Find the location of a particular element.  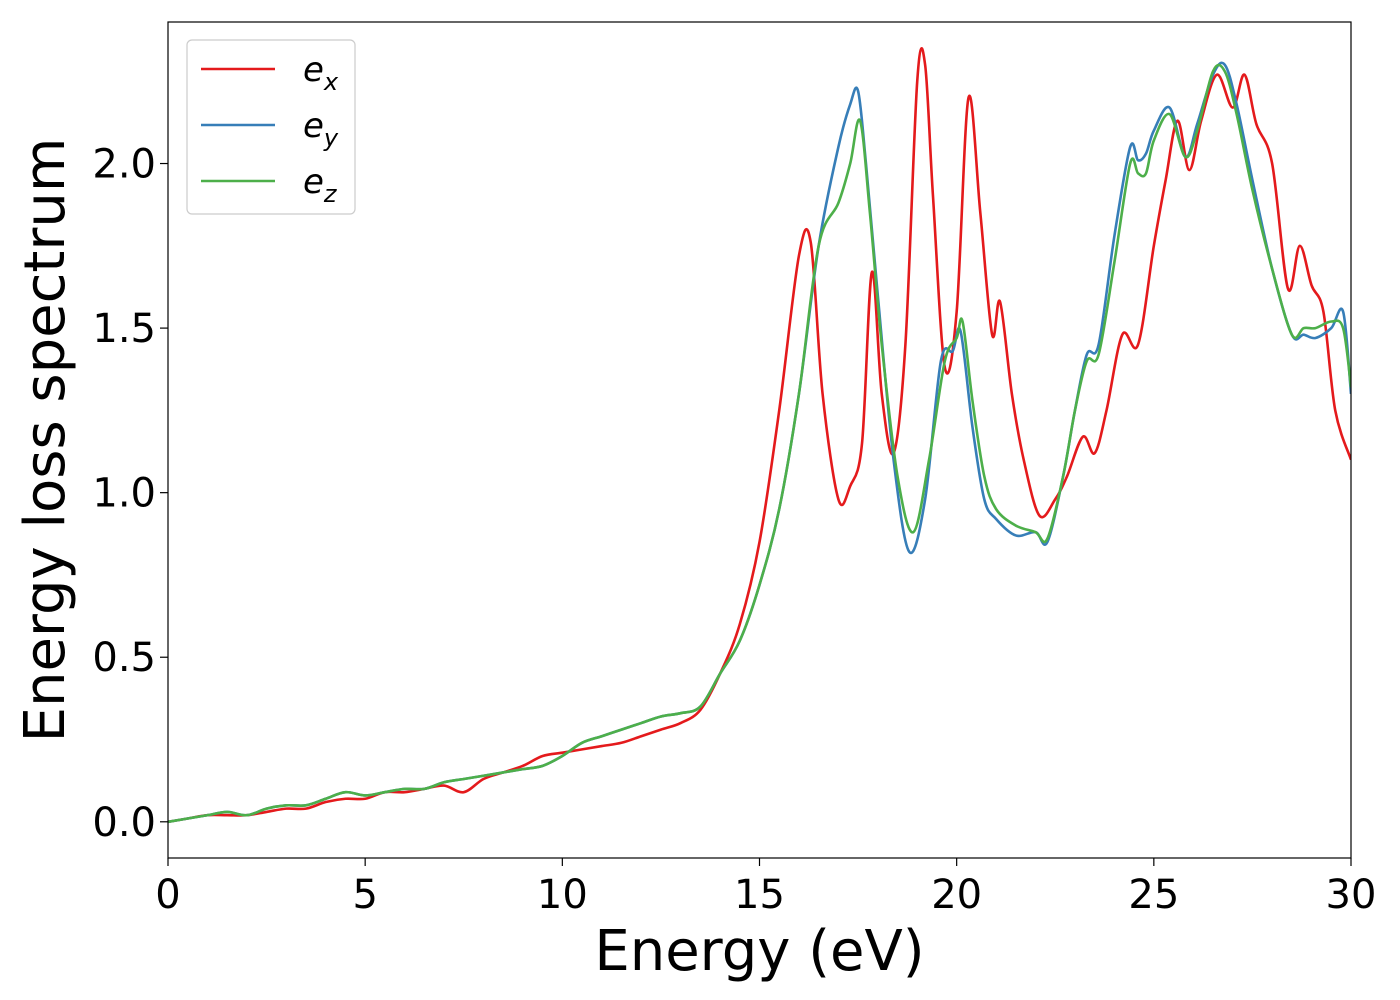

x-tick-label: 25 is located at coordinates (1153, 895).